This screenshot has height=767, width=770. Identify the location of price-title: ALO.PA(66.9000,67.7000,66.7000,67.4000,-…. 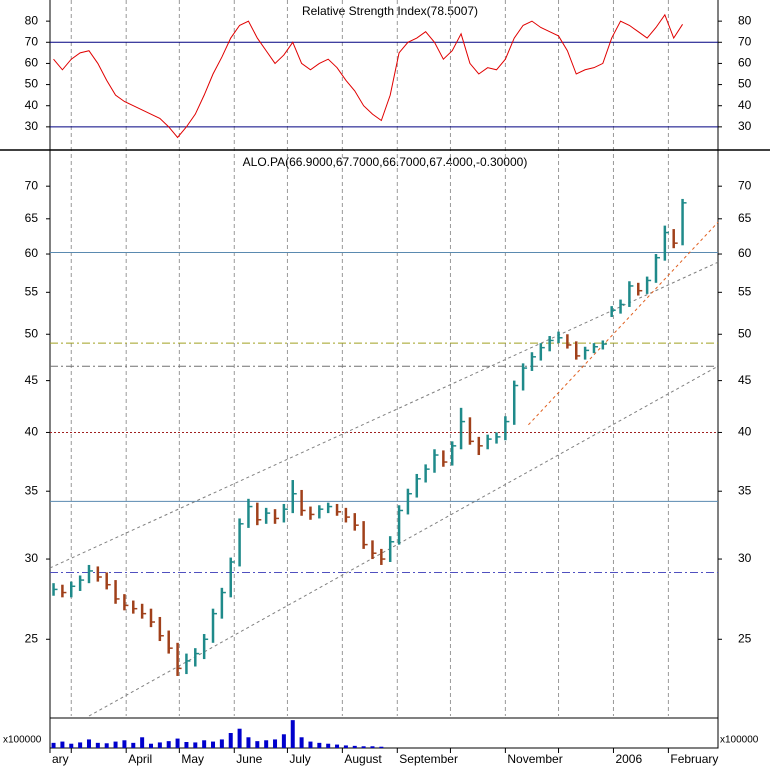
(385, 162).